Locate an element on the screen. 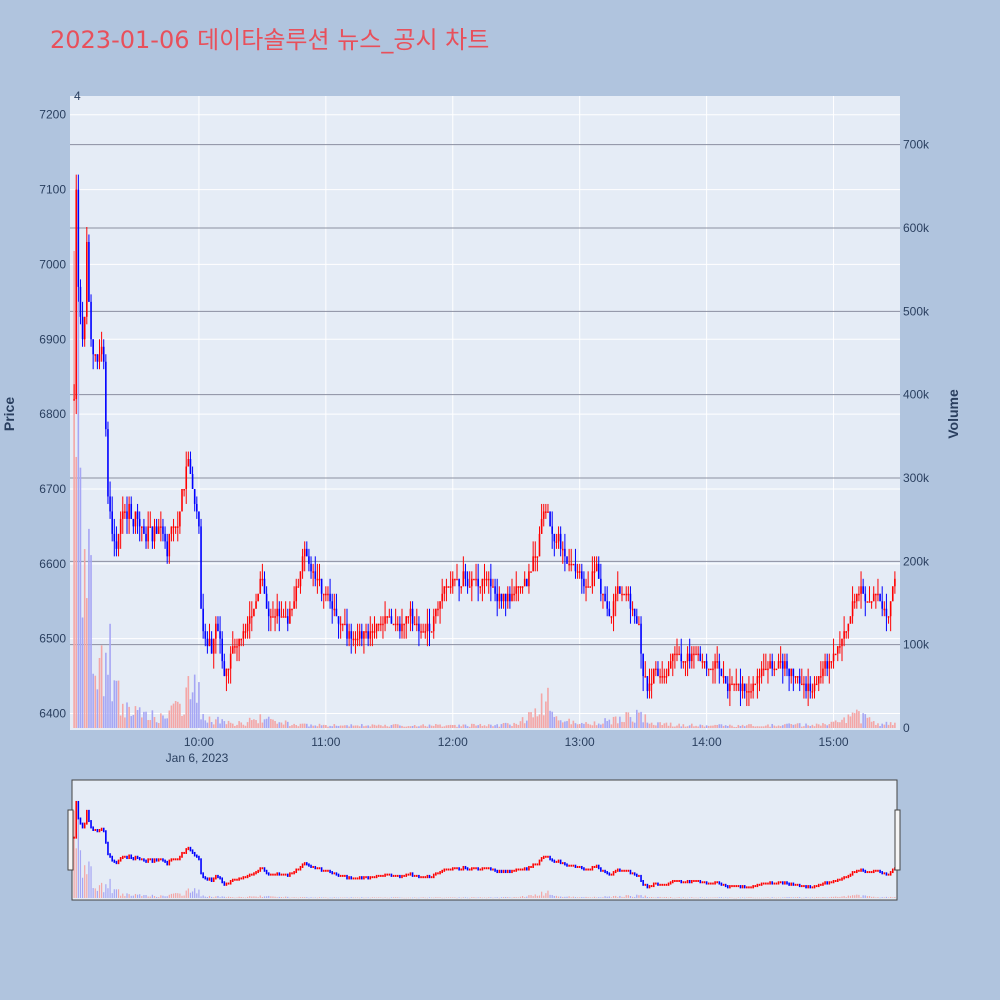  range-slider is located at coordinates (484, 840).